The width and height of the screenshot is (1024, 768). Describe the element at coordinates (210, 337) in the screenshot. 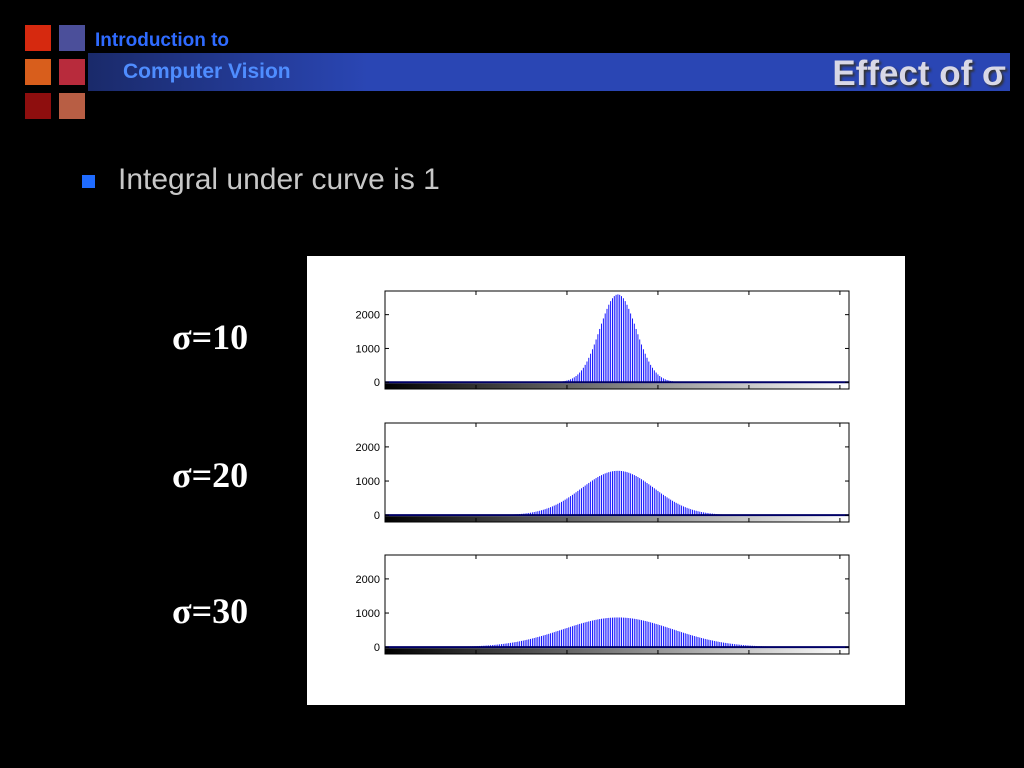

I see `sigma-label-10: σ=10` at that location.